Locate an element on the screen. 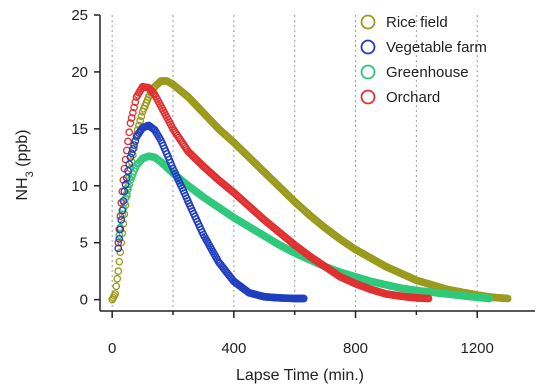  y-tick-label: 0 is located at coordinates (84, 300).